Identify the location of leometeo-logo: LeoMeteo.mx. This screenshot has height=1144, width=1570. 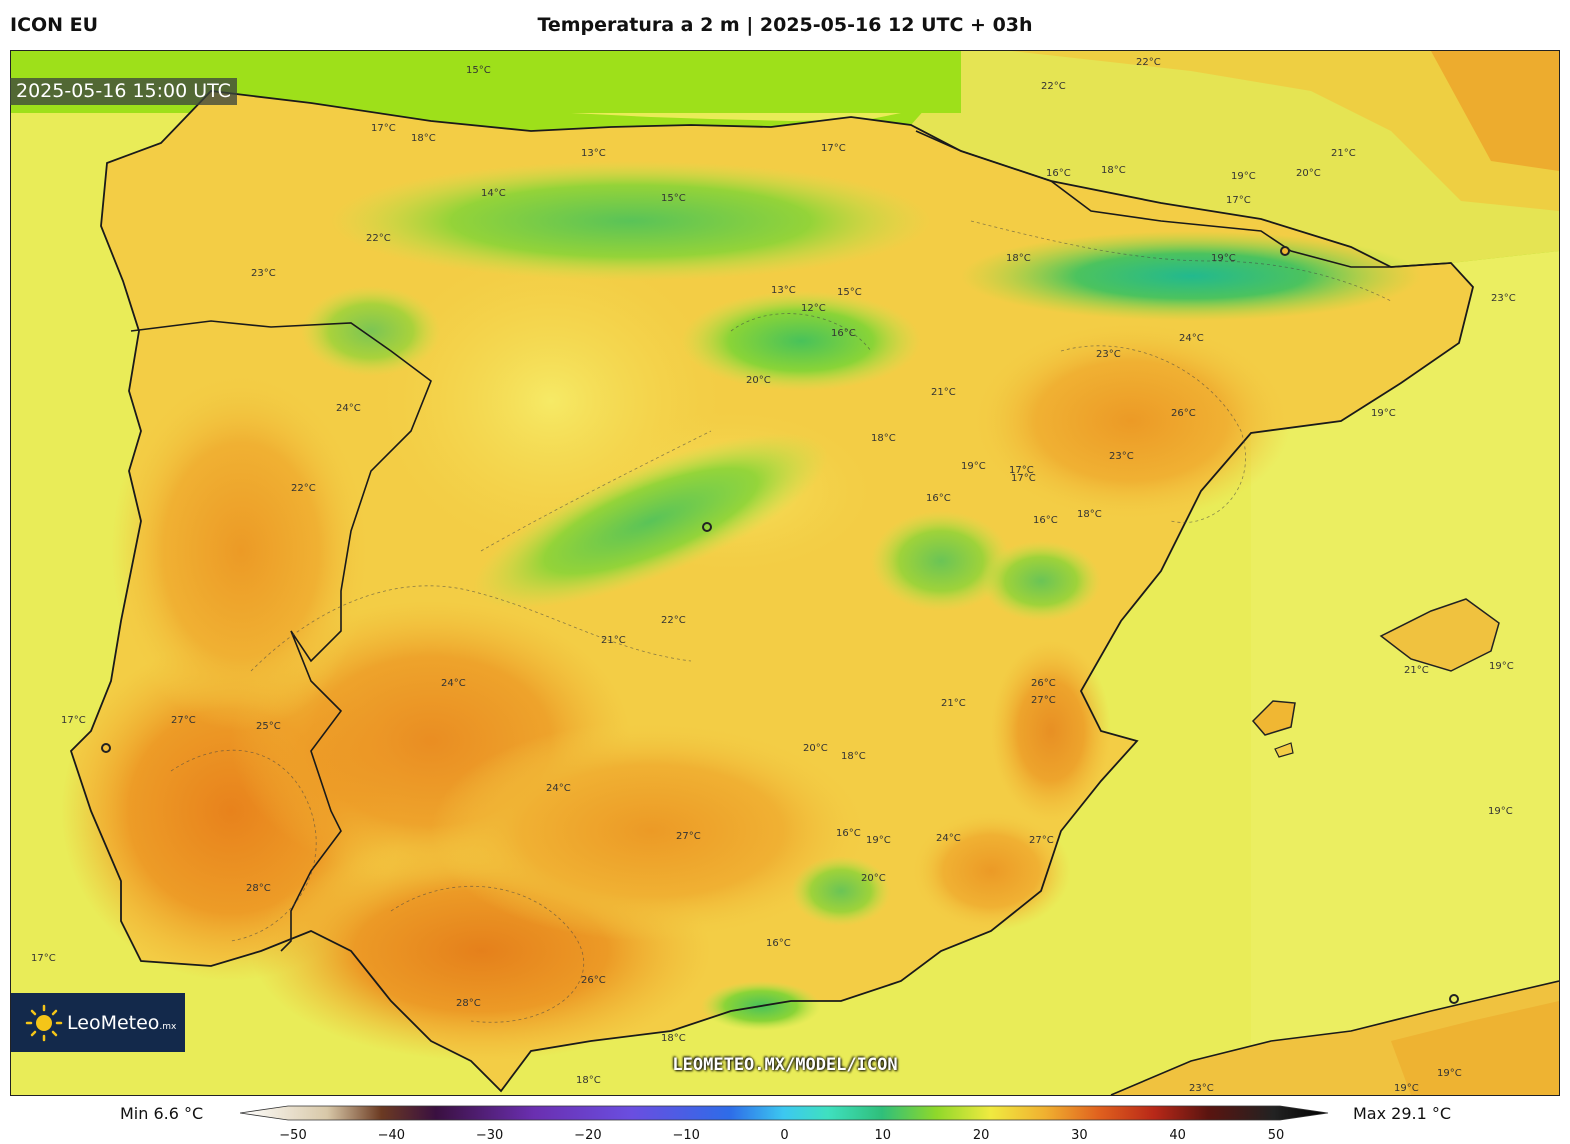
(98, 1022).